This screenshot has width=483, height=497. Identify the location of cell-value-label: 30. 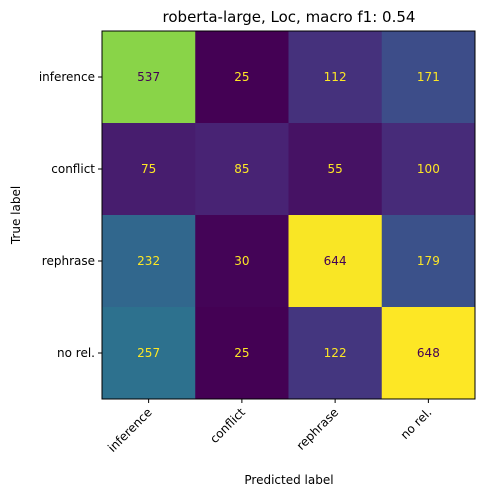
(241, 261).